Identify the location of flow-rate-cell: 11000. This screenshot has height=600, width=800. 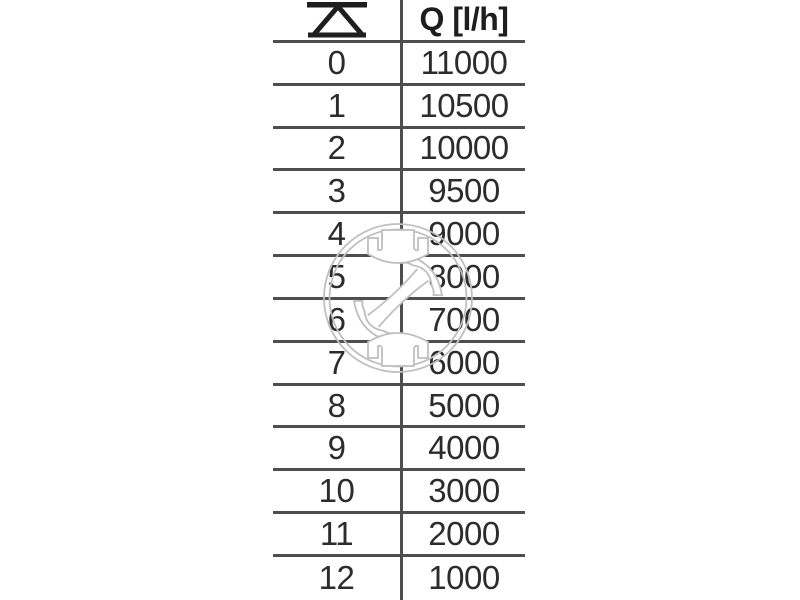
(462, 62).